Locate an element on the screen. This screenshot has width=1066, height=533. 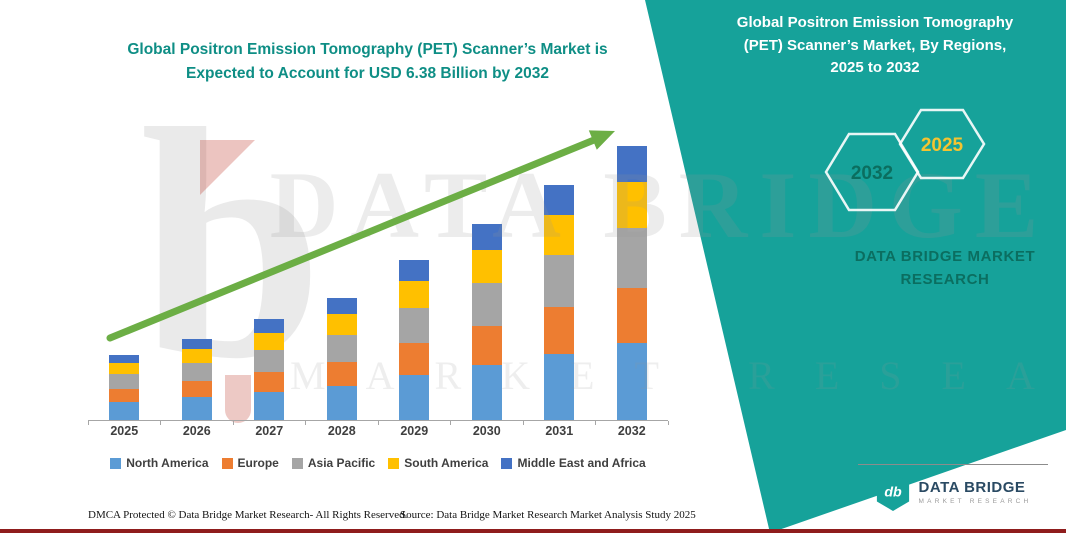
stacked-bar-2027 is located at coordinates (269, 369).